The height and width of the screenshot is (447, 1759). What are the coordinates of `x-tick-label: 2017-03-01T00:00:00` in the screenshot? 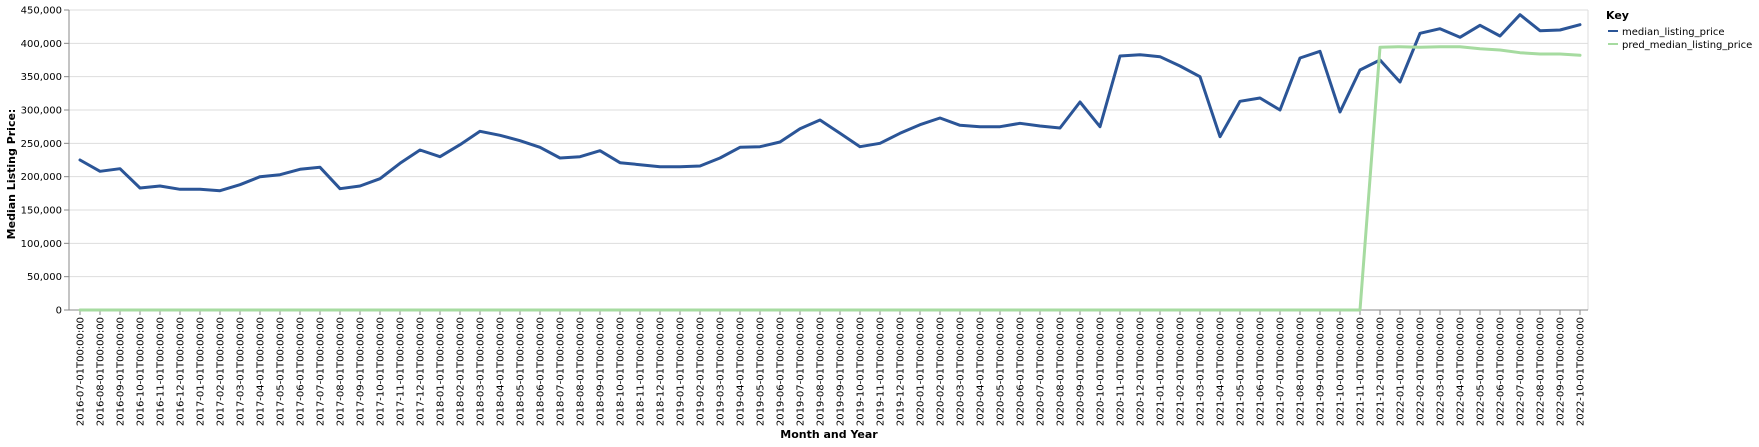 It's located at (241, 371).